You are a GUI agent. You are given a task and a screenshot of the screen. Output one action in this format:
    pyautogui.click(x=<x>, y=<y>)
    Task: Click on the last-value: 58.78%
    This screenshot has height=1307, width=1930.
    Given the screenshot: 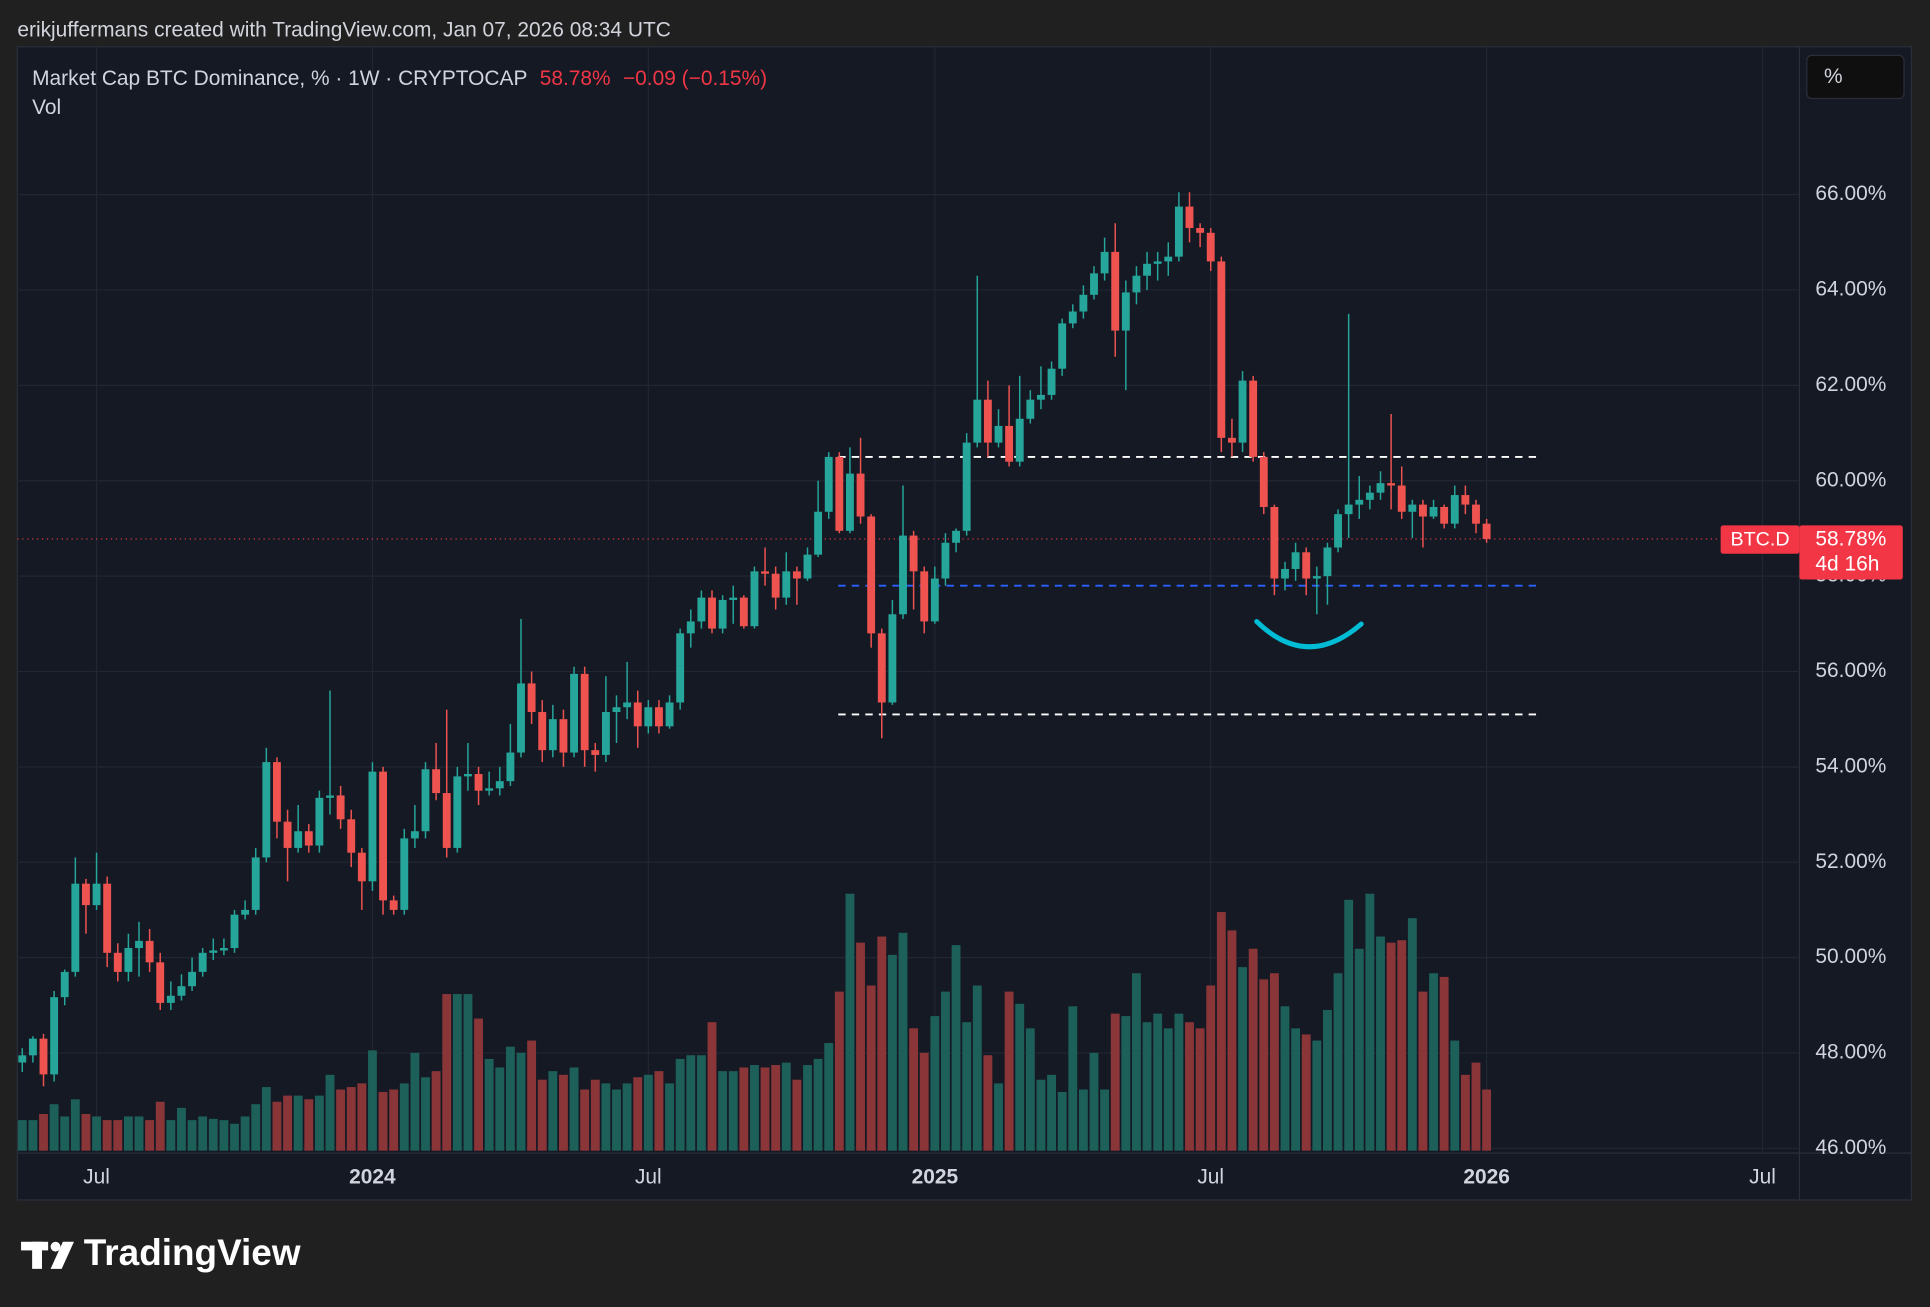 What is the action you would take?
    pyautogui.click(x=575, y=77)
    